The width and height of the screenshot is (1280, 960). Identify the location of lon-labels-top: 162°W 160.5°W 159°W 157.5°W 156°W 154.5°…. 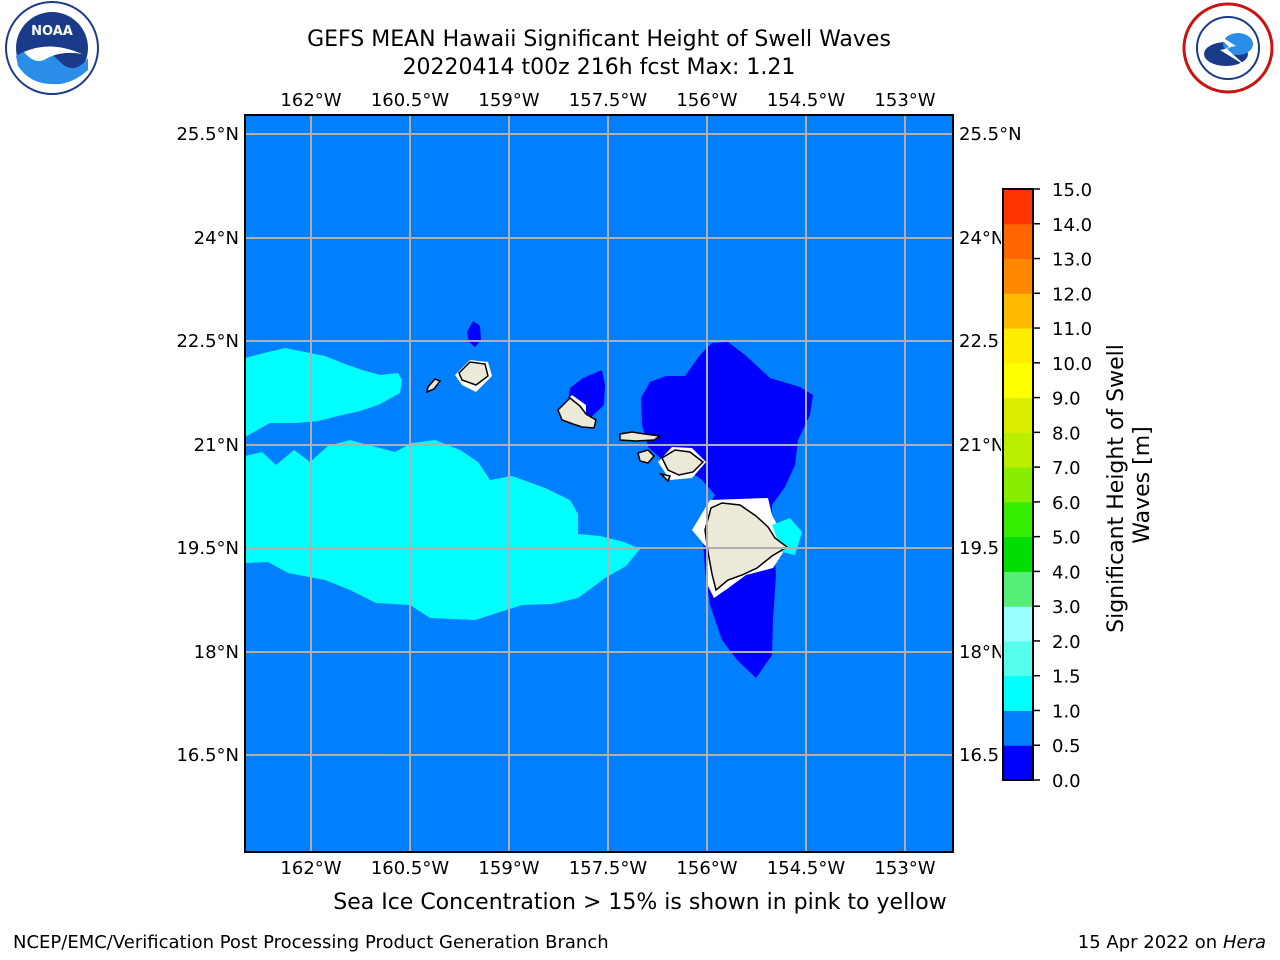
(607, 100).